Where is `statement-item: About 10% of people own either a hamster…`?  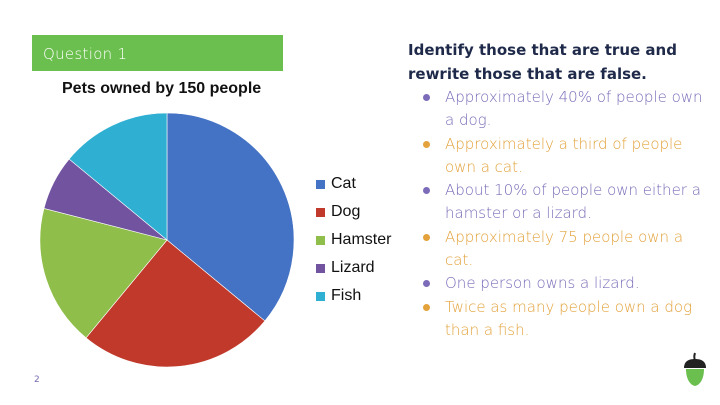 statement-item: About 10% of people own either a hamster… is located at coordinates (558, 202).